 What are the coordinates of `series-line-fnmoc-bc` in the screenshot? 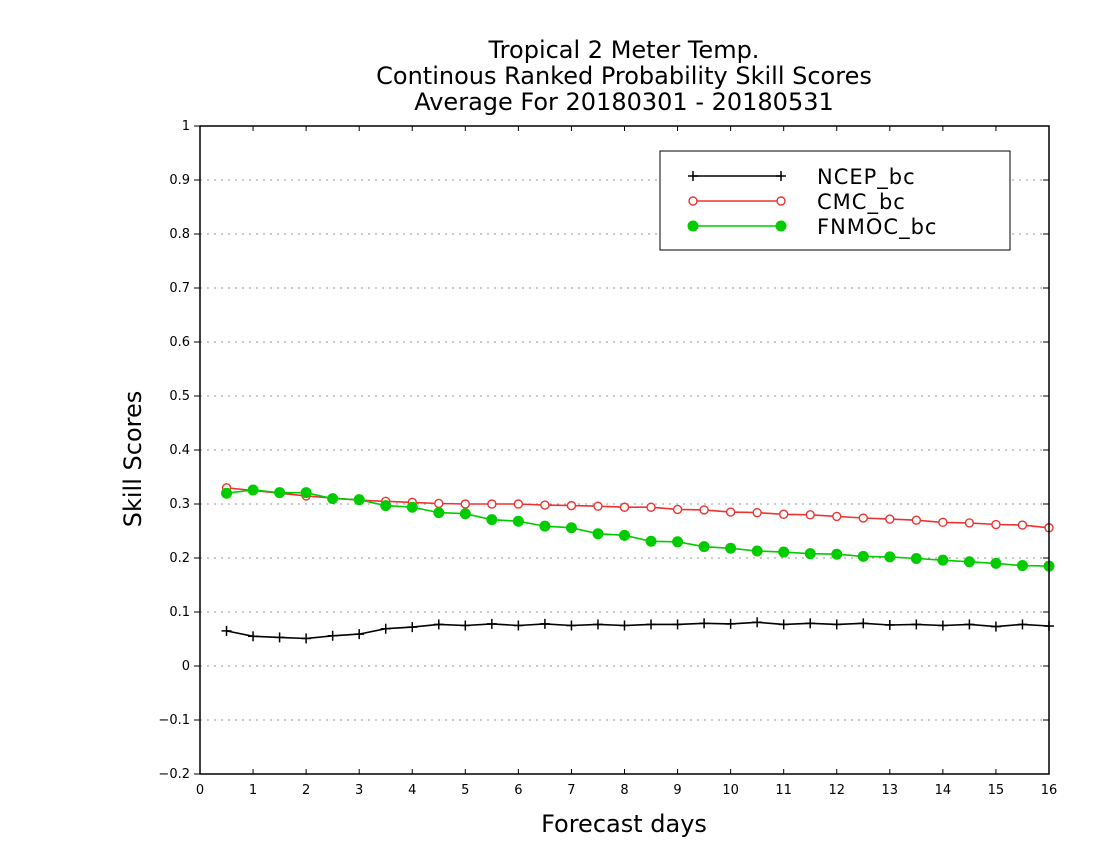 It's located at (638, 528).